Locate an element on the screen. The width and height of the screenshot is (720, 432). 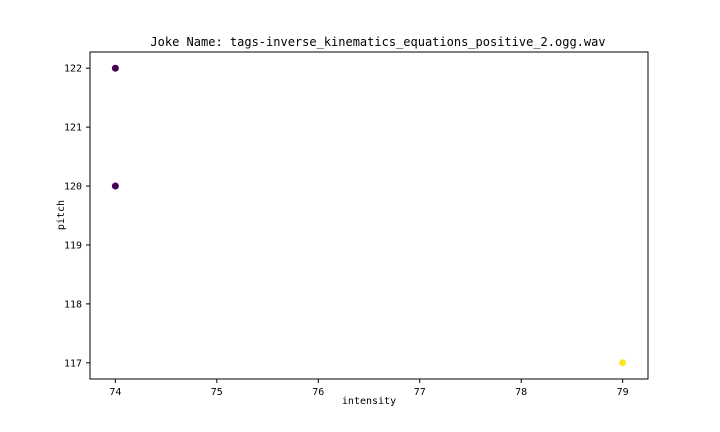
x-tick-label: 77 is located at coordinates (420, 392).